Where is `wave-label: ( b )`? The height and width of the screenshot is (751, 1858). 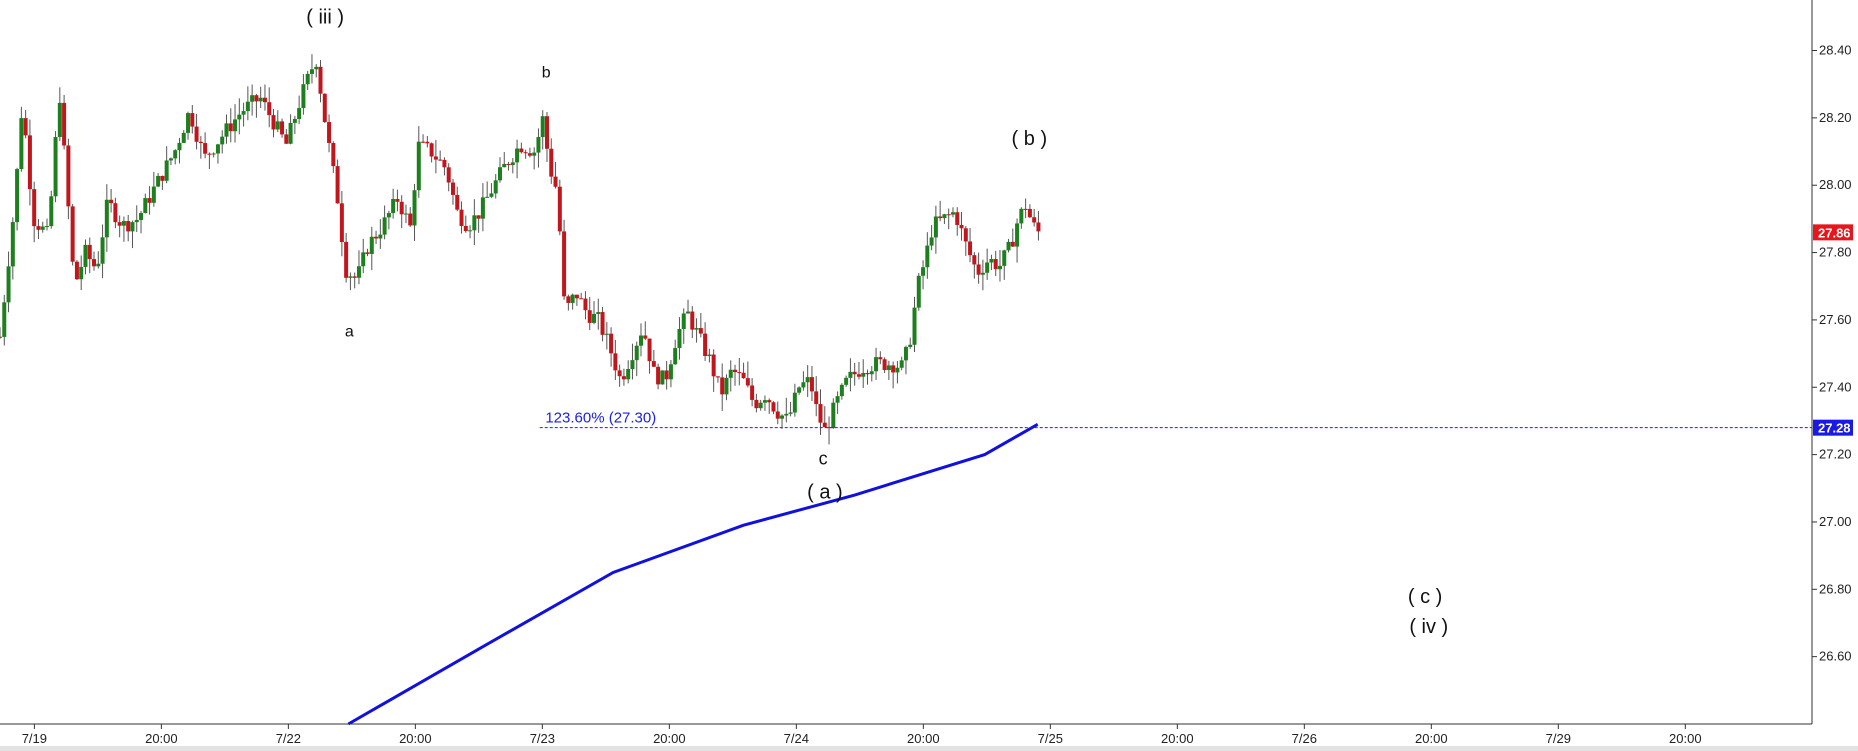
wave-label: ( b ) is located at coordinates (1030, 139).